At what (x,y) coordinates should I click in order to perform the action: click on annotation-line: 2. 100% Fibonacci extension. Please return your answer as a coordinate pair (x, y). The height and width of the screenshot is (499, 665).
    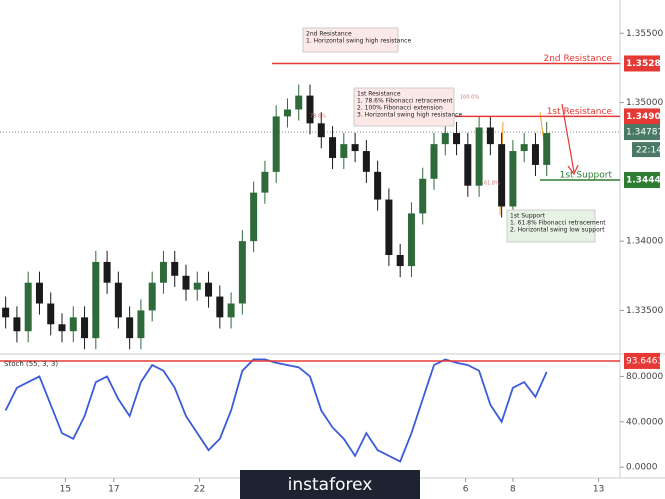
    Looking at the image, I should click on (400, 108).